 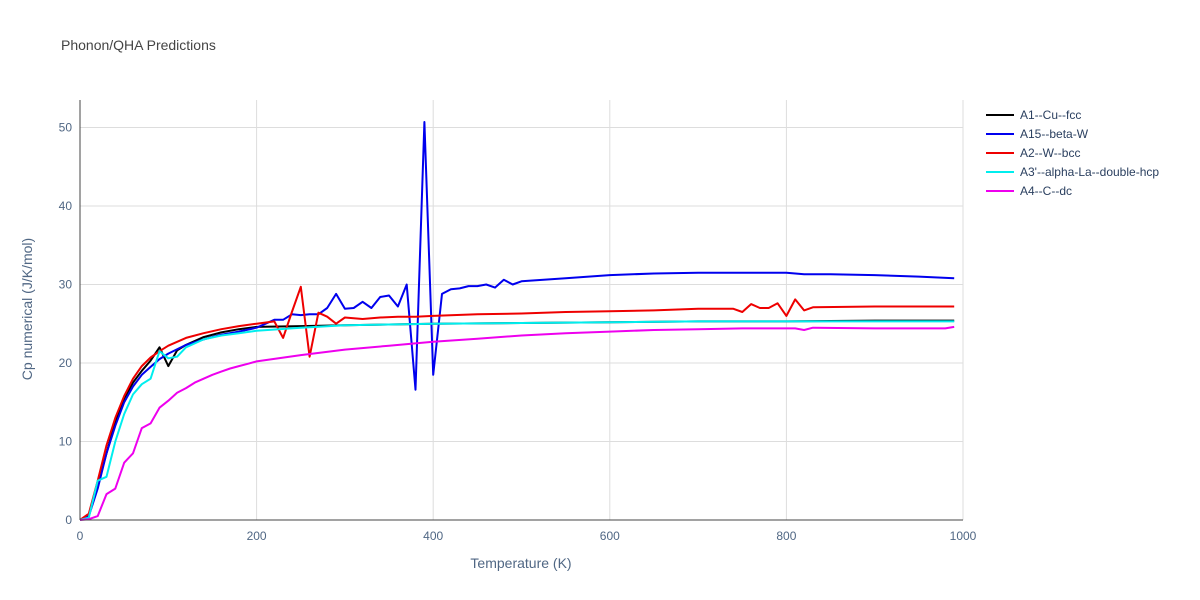 What do you see at coordinates (1089, 172) in the screenshot?
I see `legend-label: A3'--alpha-La--double-hcp` at bounding box center [1089, 172].